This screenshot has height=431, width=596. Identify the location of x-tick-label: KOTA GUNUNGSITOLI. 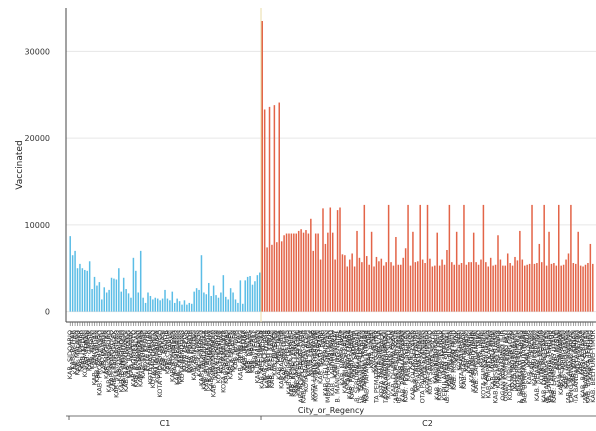
(389, 364).